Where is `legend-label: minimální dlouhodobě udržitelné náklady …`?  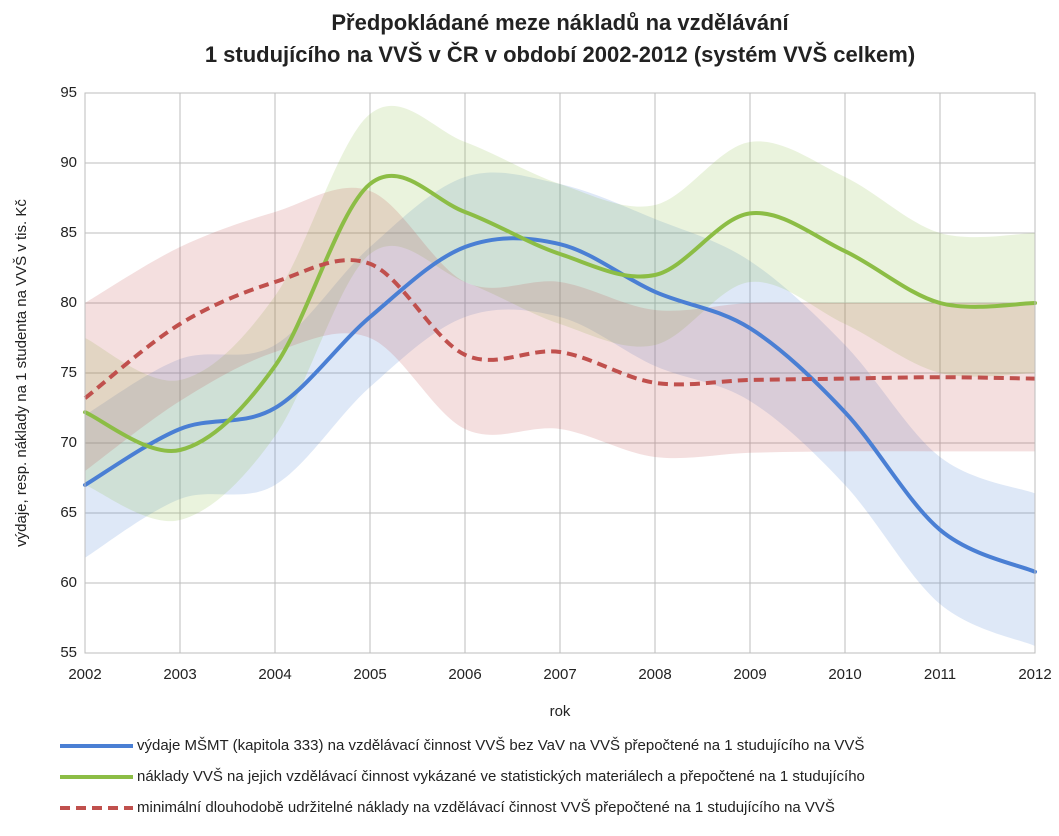 legend-label: minimální dlouhodobě udržitelné náklady … is located at coordinates (486, 807).